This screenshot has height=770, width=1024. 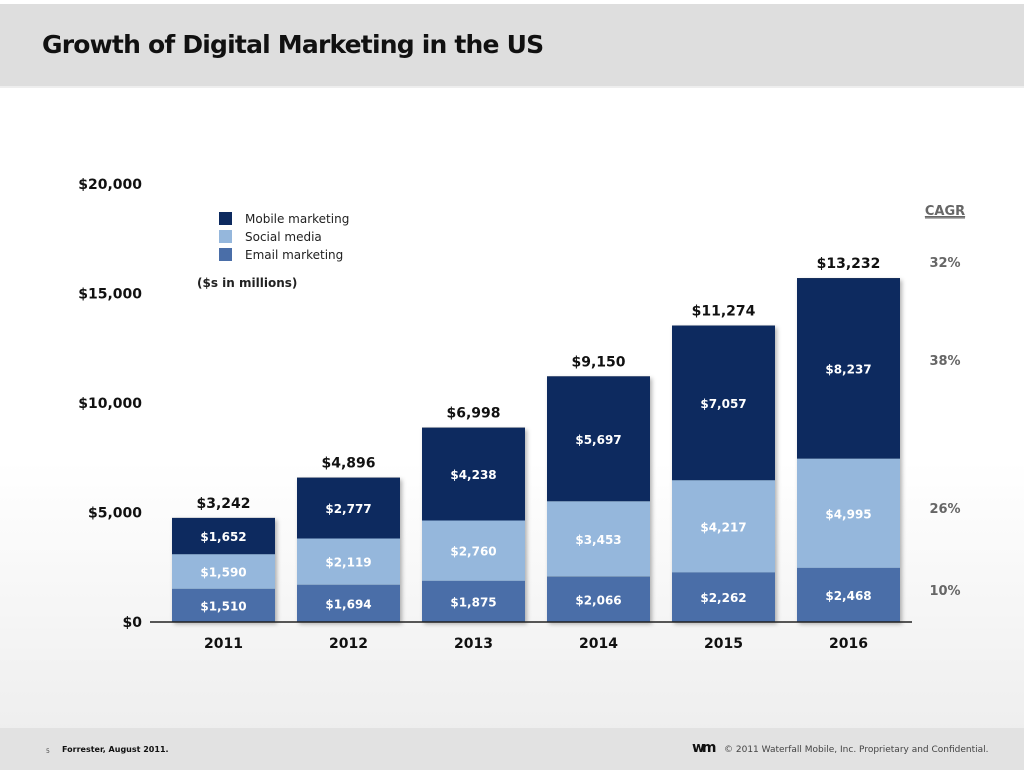 I want to click on bar-value-label: $1,652, so click(x=223, y=537).